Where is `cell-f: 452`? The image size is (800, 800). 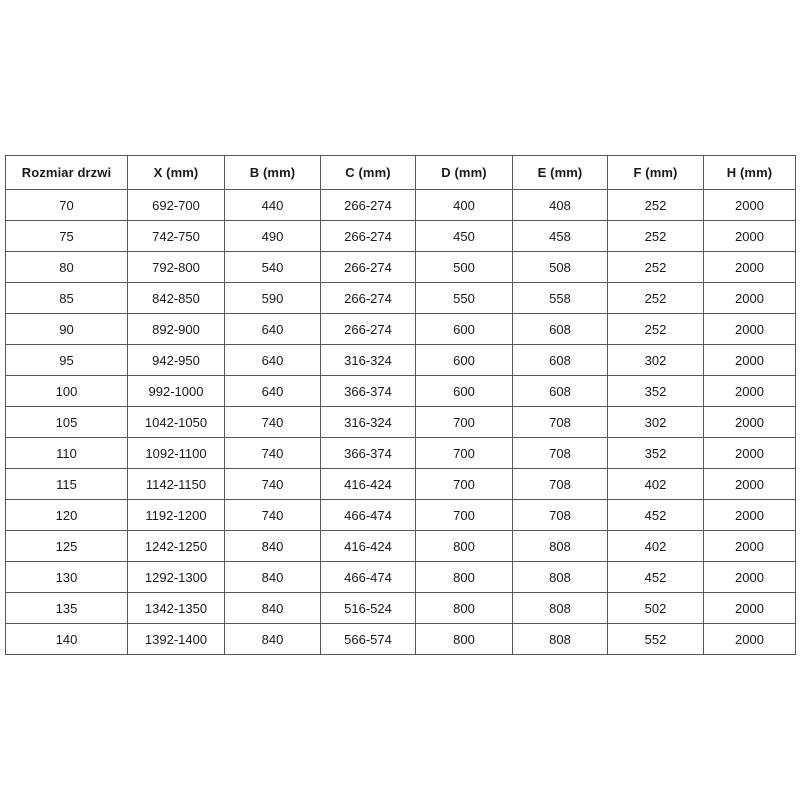
cell-f: 452 is located at coordinates (655, 515).